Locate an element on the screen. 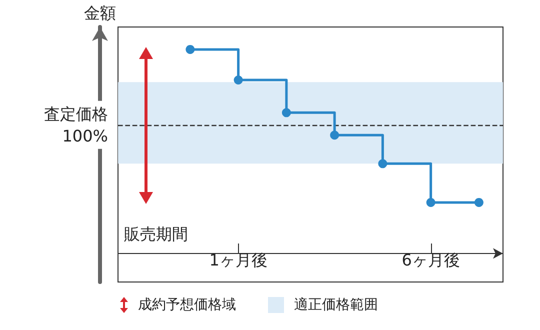 This screenshot has width=540, height=330. x-tick-label: 6ヶ月後 is located at coordinates (431, 260).